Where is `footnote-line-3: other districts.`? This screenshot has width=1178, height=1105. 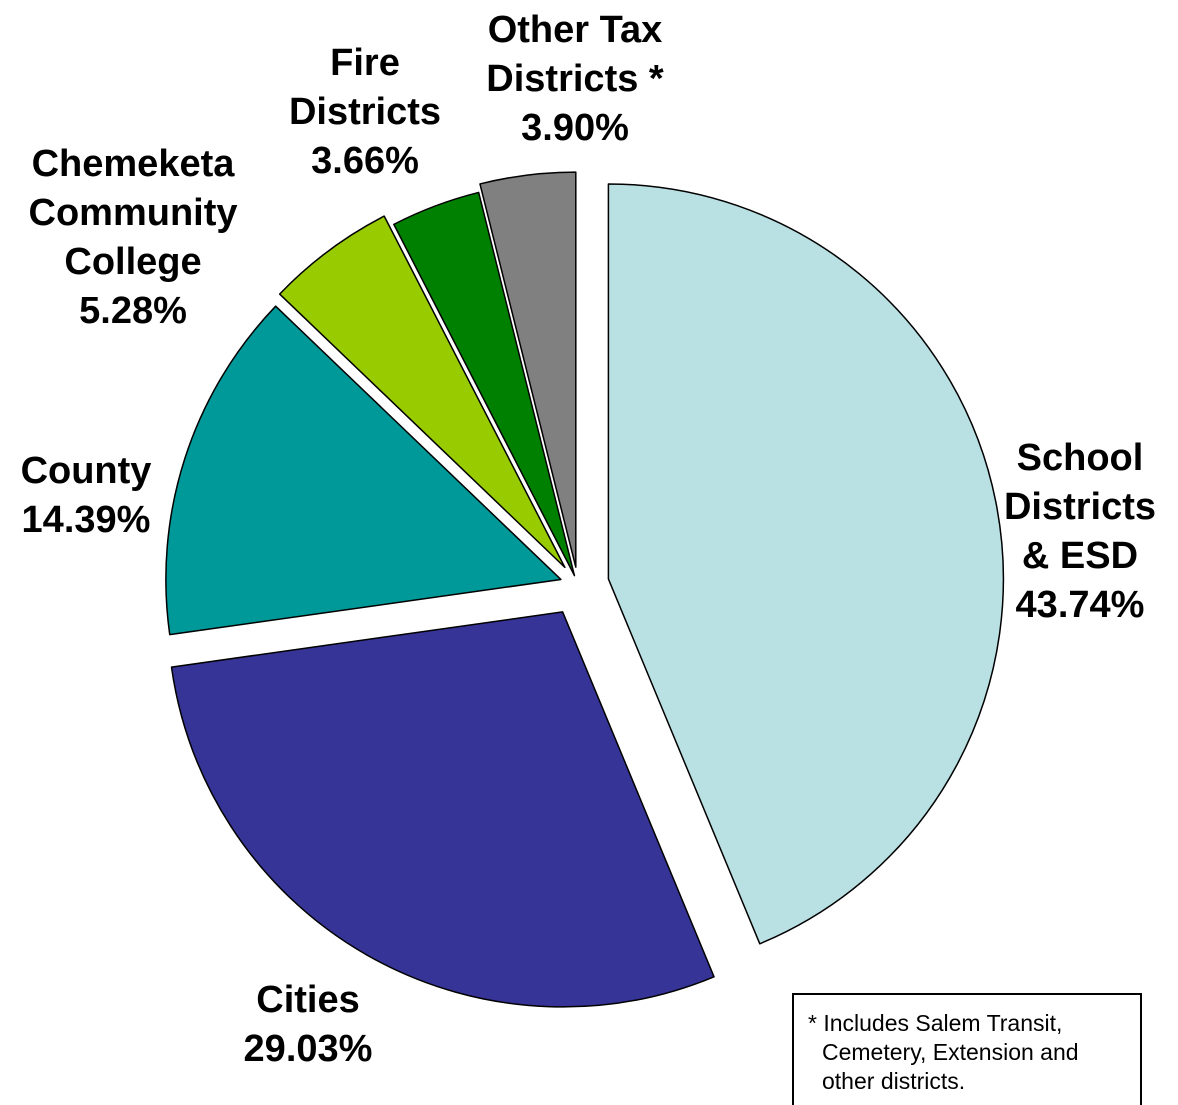
footnote-line-3: other districts. is located at coordinates (894, 1081).